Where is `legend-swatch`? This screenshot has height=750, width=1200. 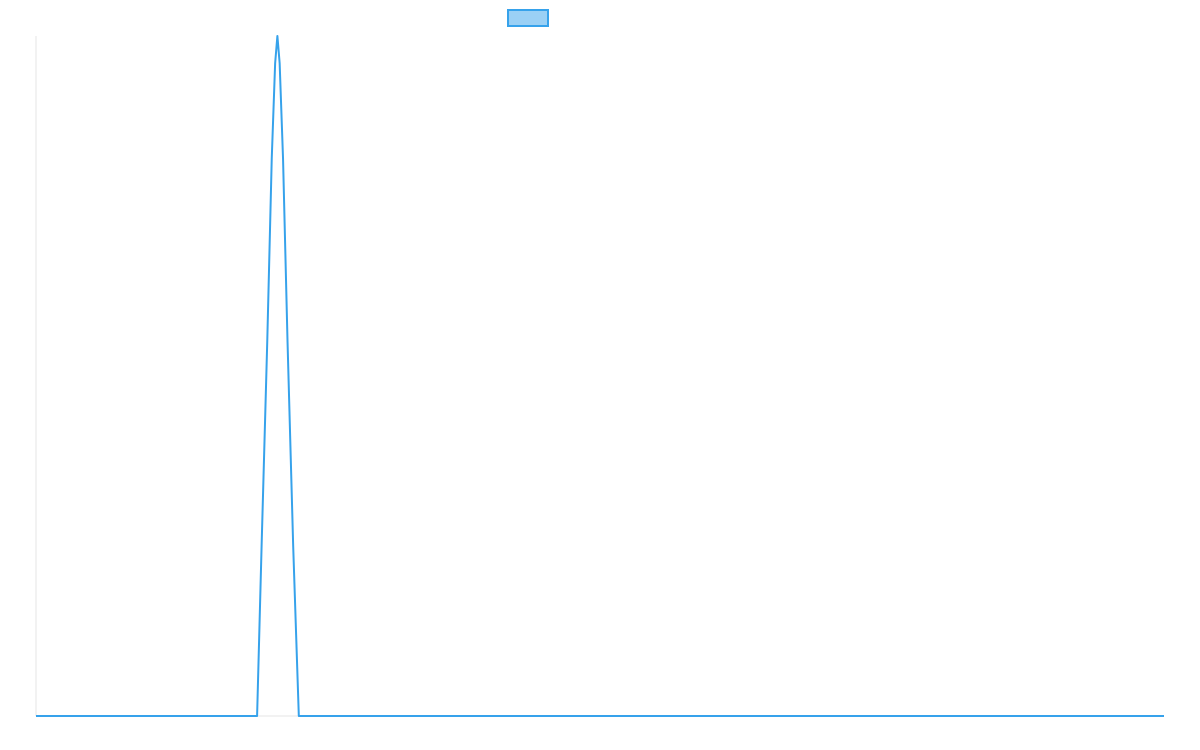 legend-swatch is located at coordinates (528, 18).